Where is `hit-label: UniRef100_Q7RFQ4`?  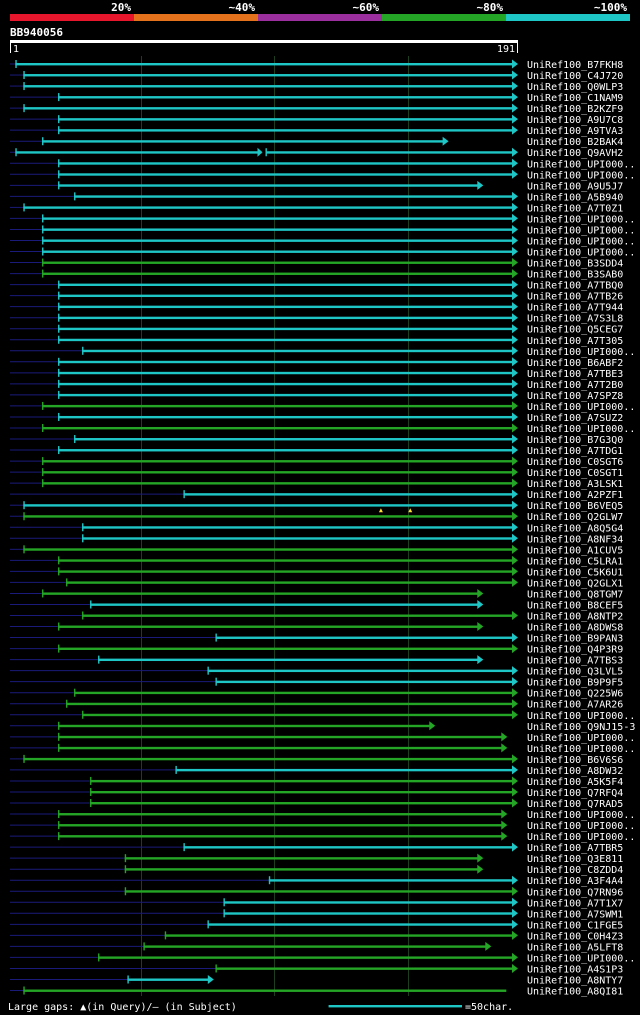 hit-label: UniRef100_Q7RFQ4 is located at coordinates (575, 793).